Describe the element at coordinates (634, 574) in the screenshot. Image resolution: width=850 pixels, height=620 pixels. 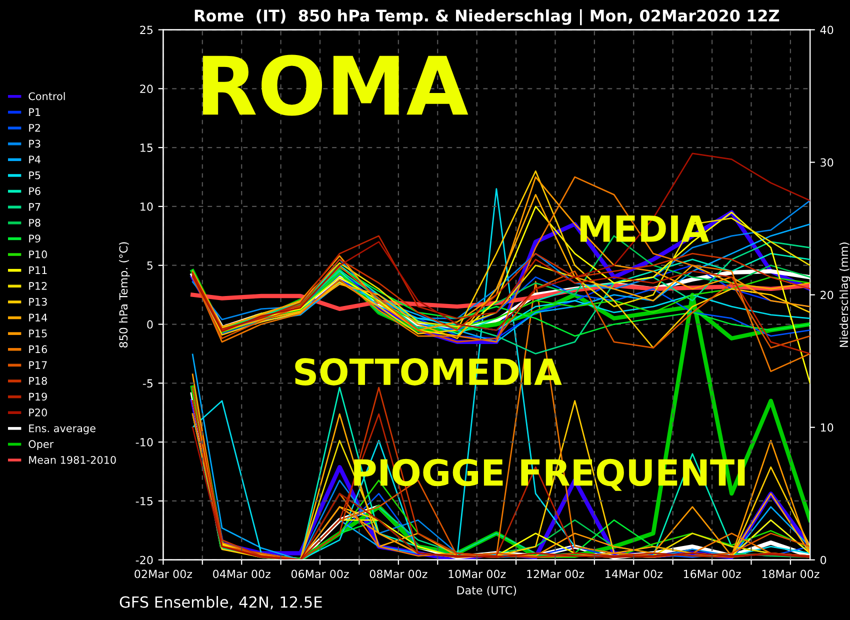
I see `x-tick-label: 14Mar 00z` at that location.